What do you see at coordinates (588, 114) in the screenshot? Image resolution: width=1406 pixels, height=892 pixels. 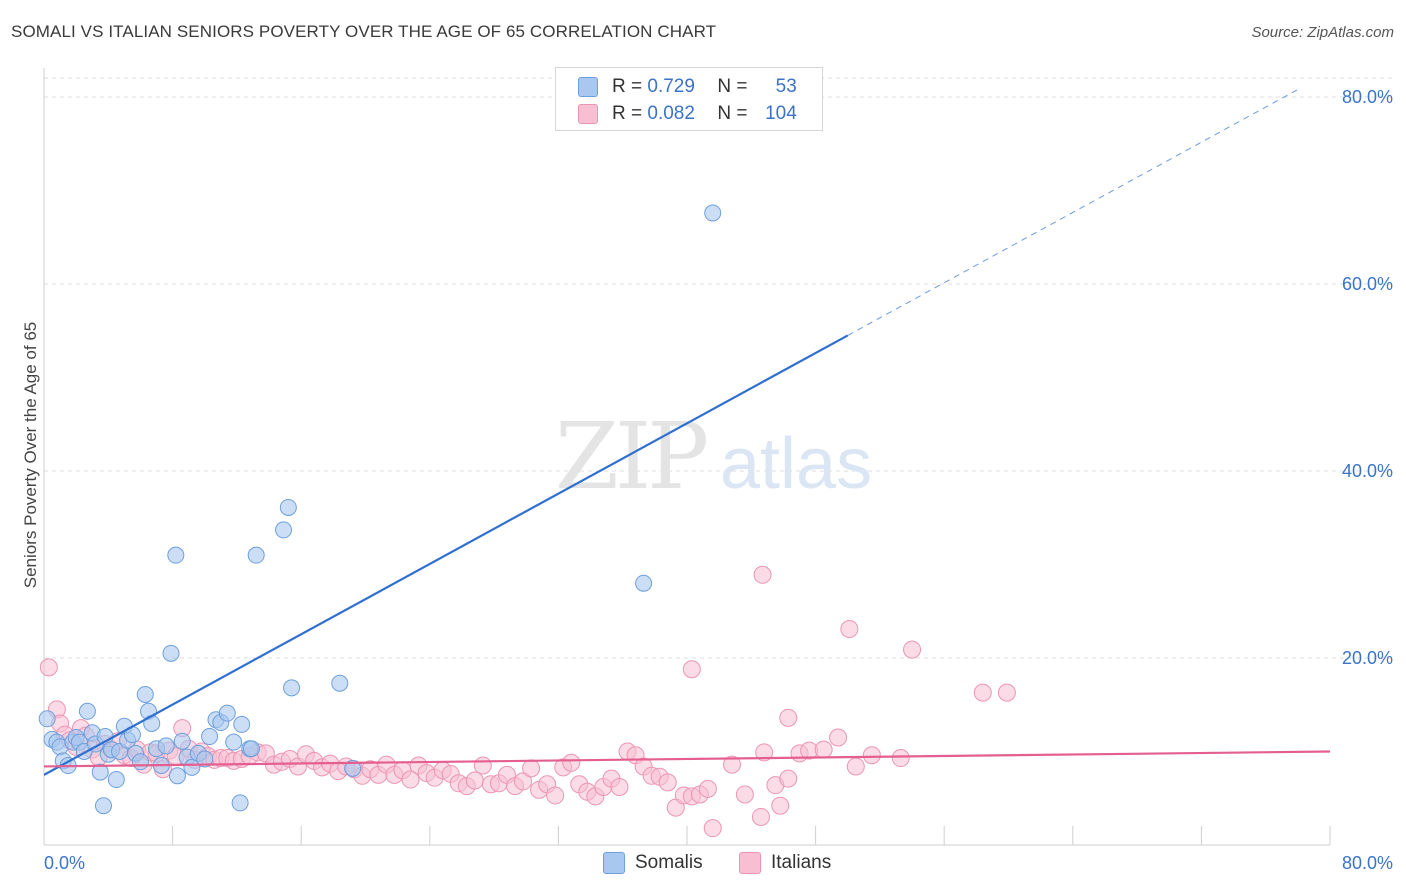 I see `italians-swatch` at bounding box center [588, 114].